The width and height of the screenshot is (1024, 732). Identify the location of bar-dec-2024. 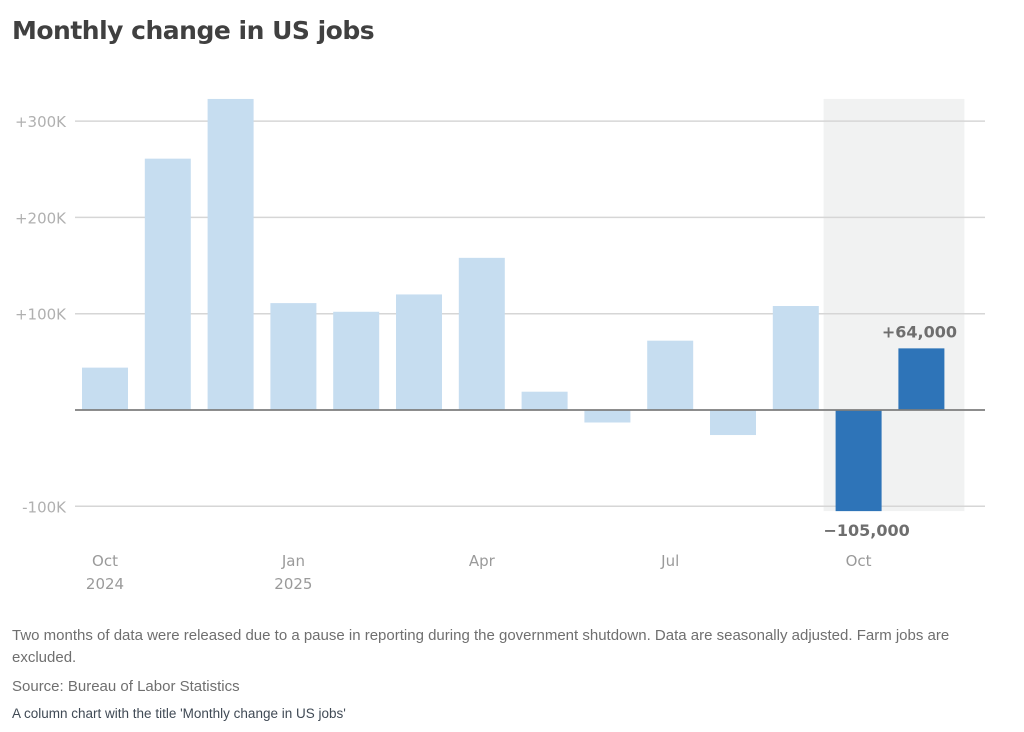
(230, 254).